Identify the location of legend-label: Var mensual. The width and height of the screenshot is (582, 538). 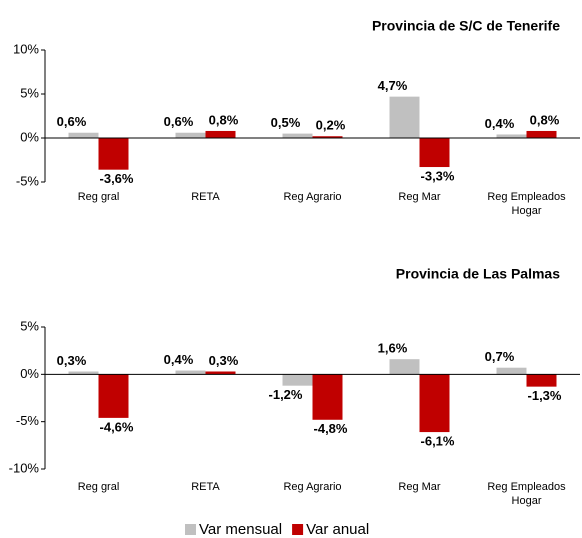
(240, 529).